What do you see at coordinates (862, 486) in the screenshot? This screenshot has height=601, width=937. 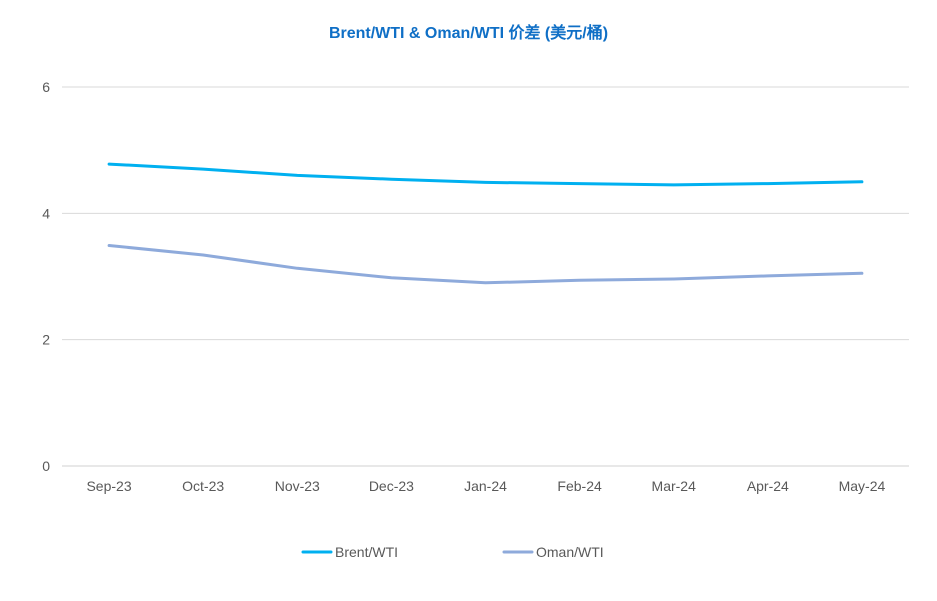 I see `x-tick-label: May-24` at bounding box center [862, 486].